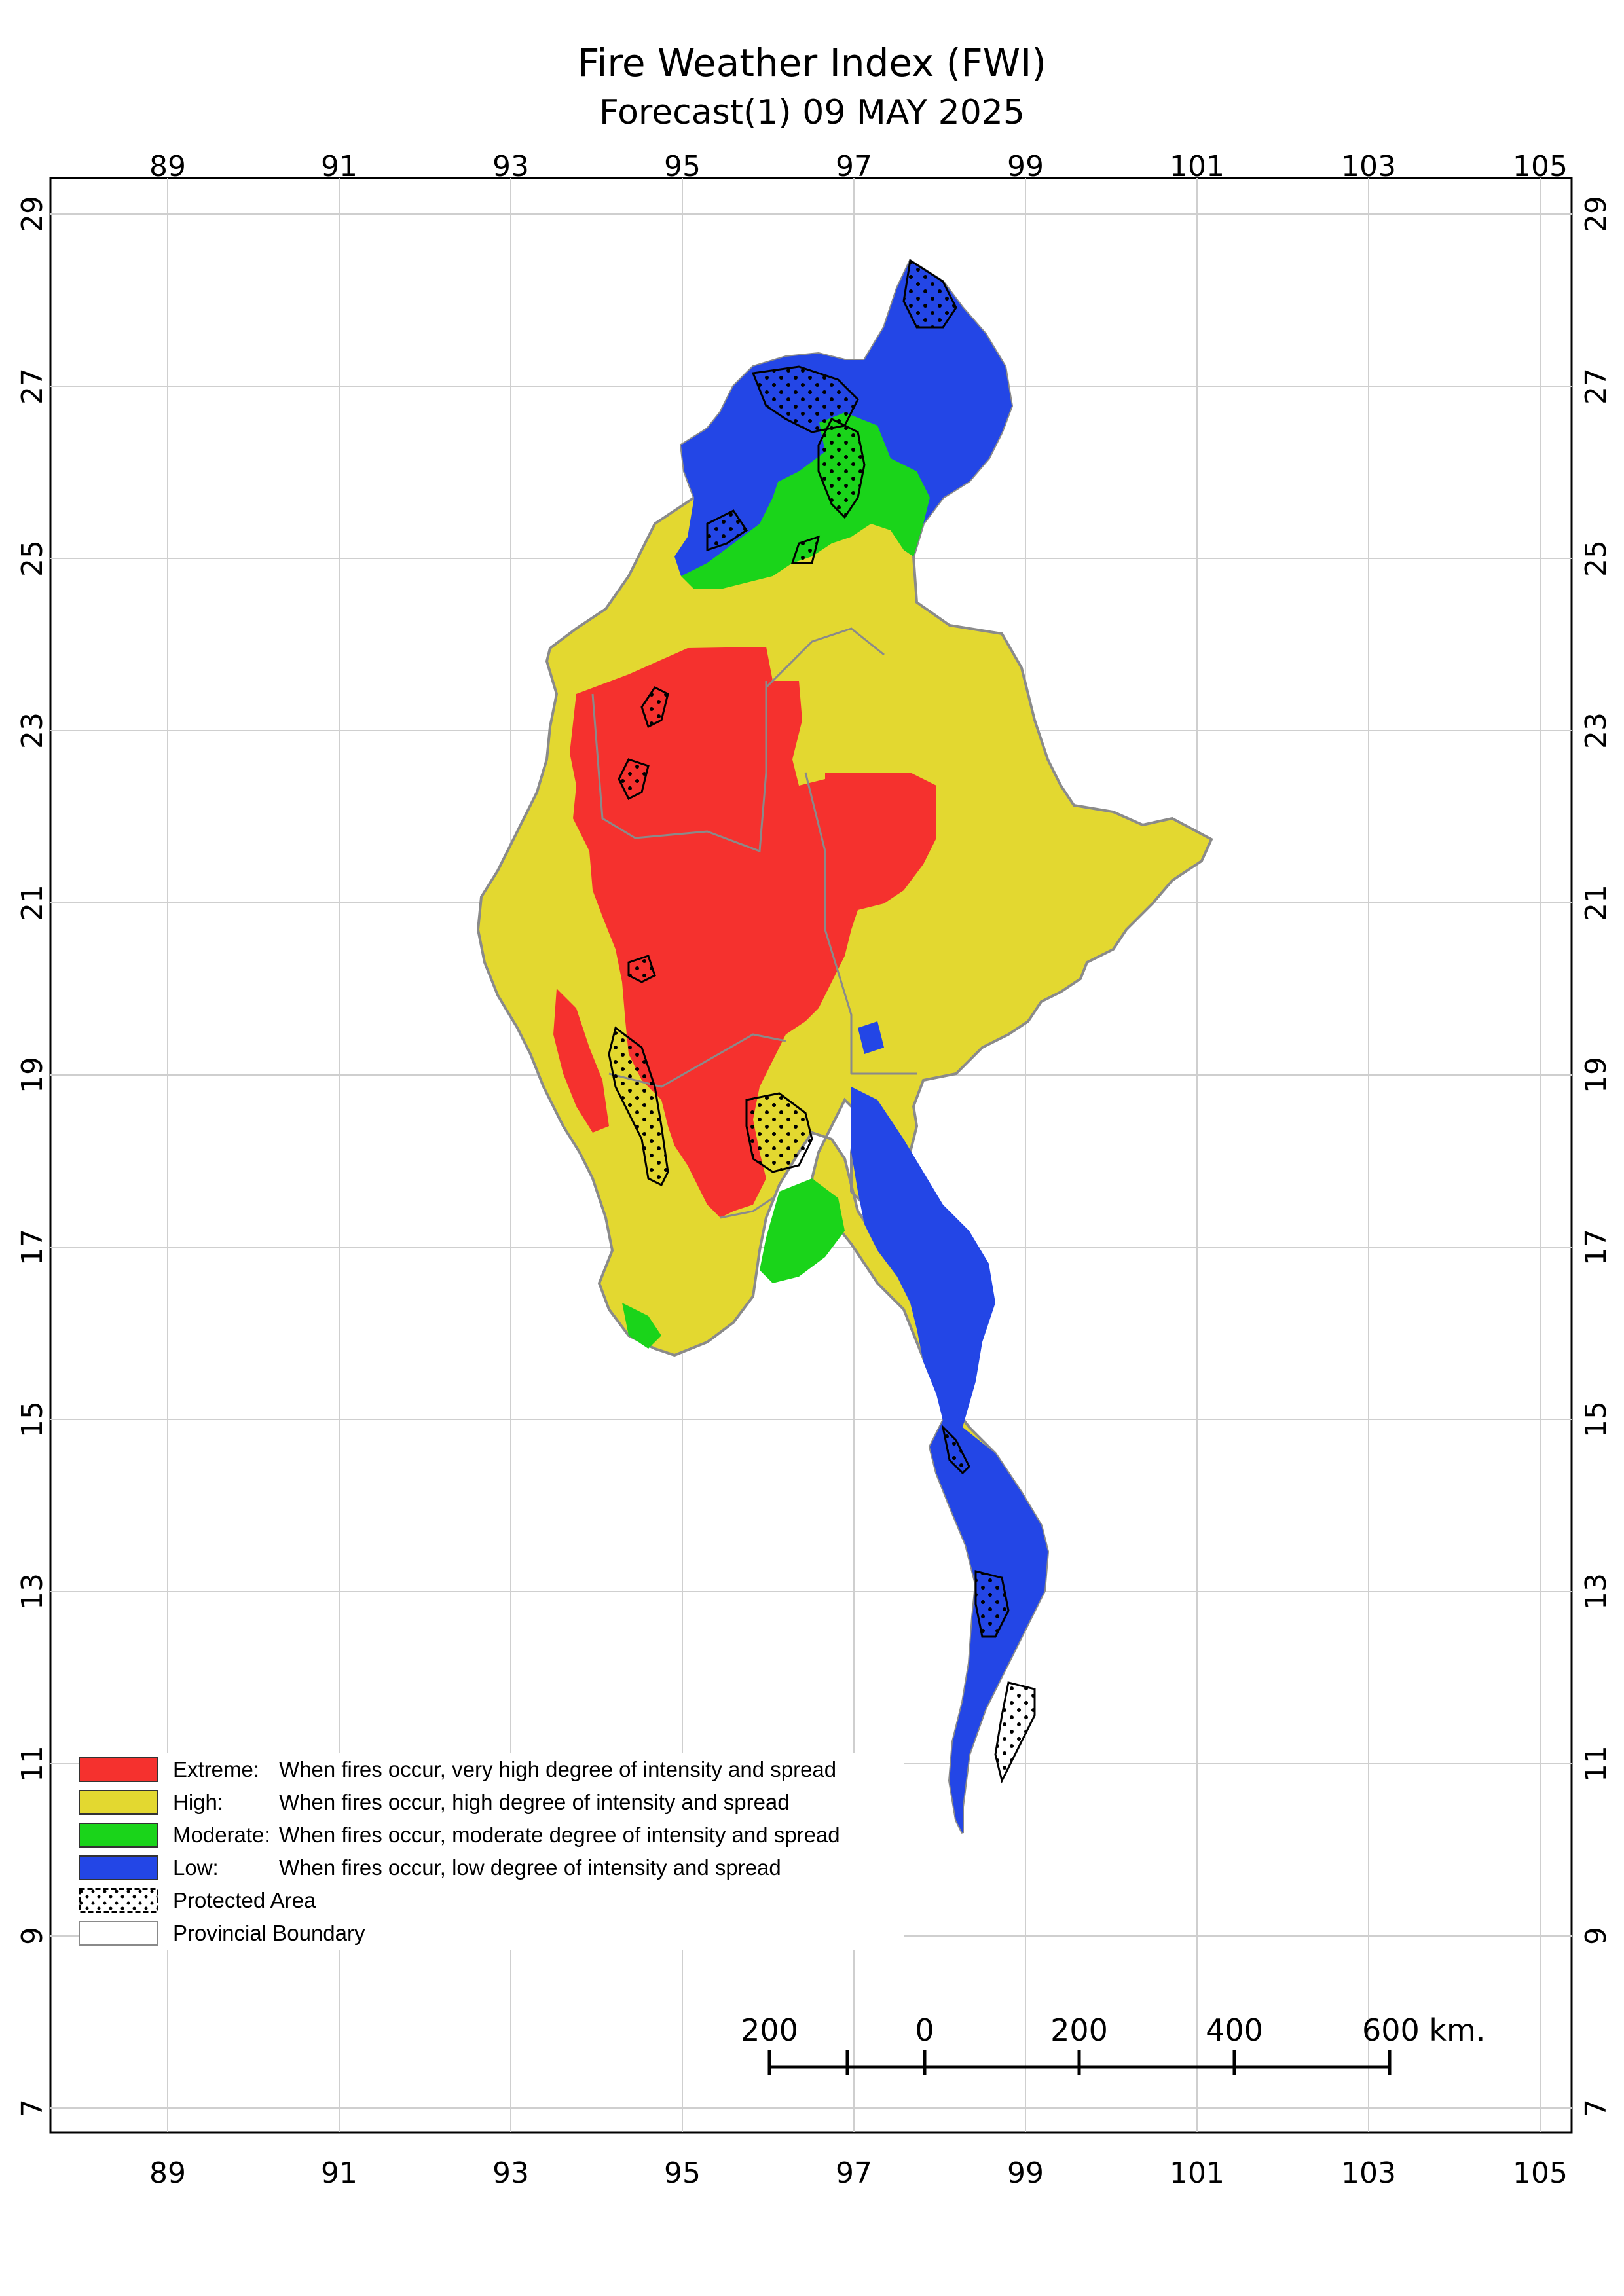 The width and height of the screenshot is (1624, 2296). I want to click on lon-label-top: 105, so click(1540, 166).